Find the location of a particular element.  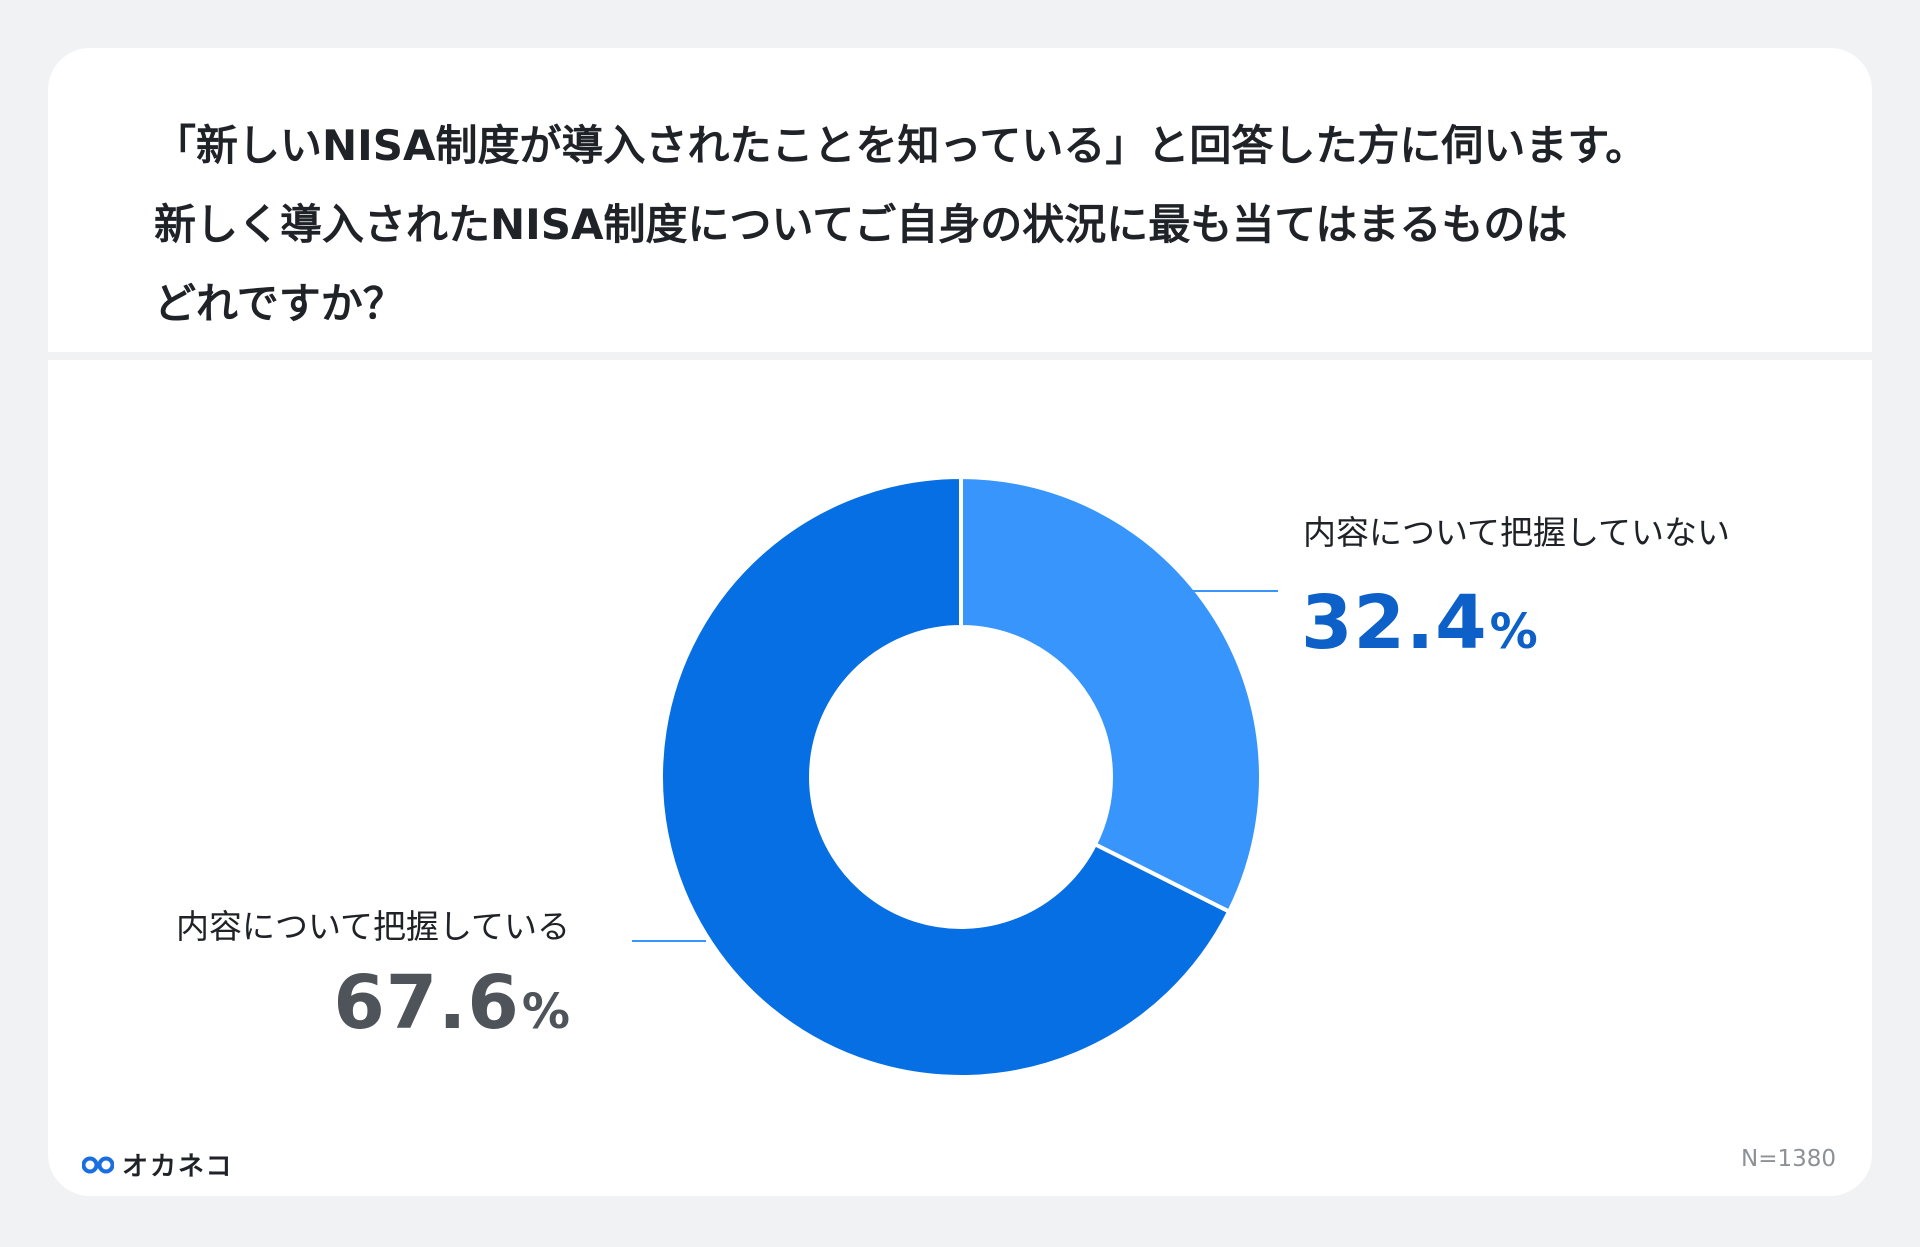

slice-value-understood: 67.6% is located at coordinates (451, 1003).